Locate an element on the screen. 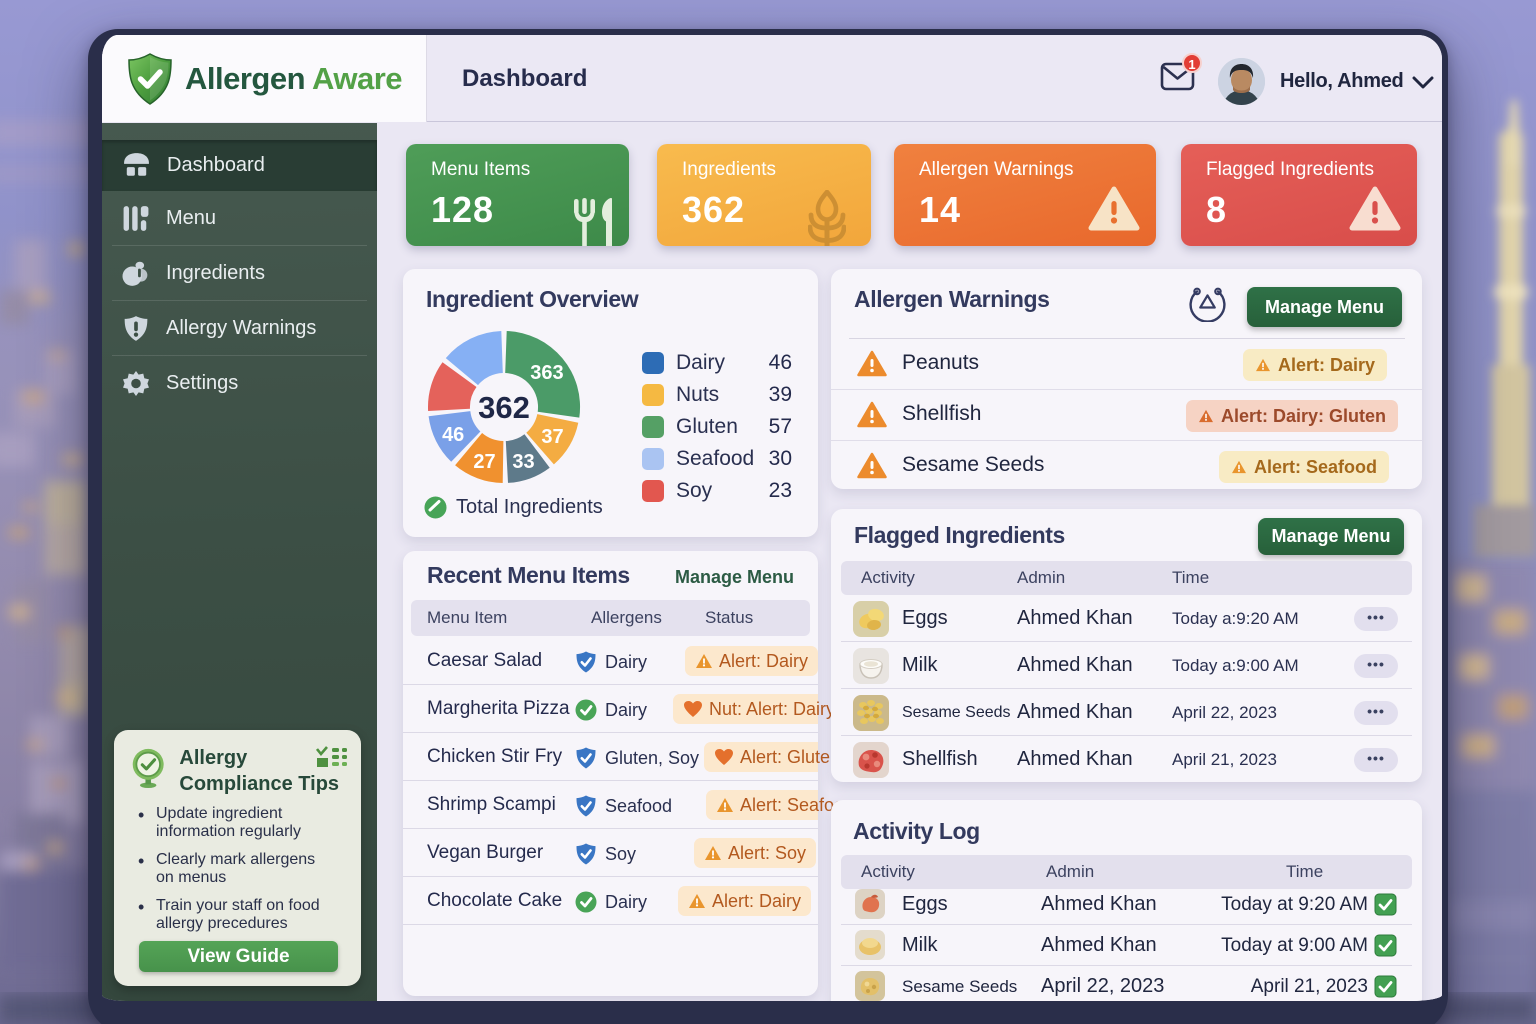 Image resolution: width=1536 pixels, height=1024 pixels. svg-text: 37 is located at coordinates (552, 437).